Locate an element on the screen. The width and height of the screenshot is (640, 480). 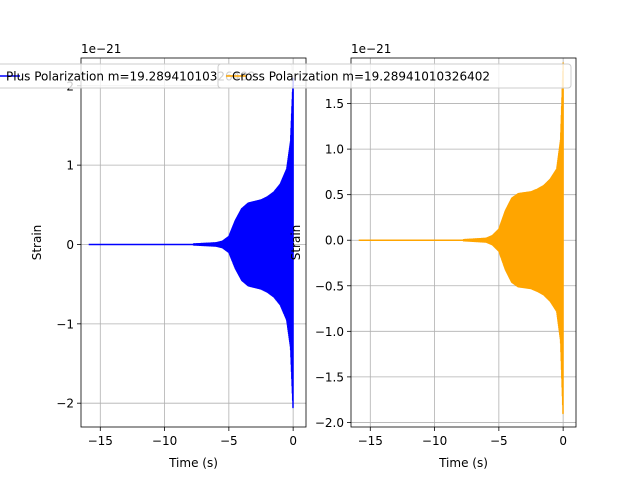
cross-x-tick-label: −5 is located at coordinates (499, 441).